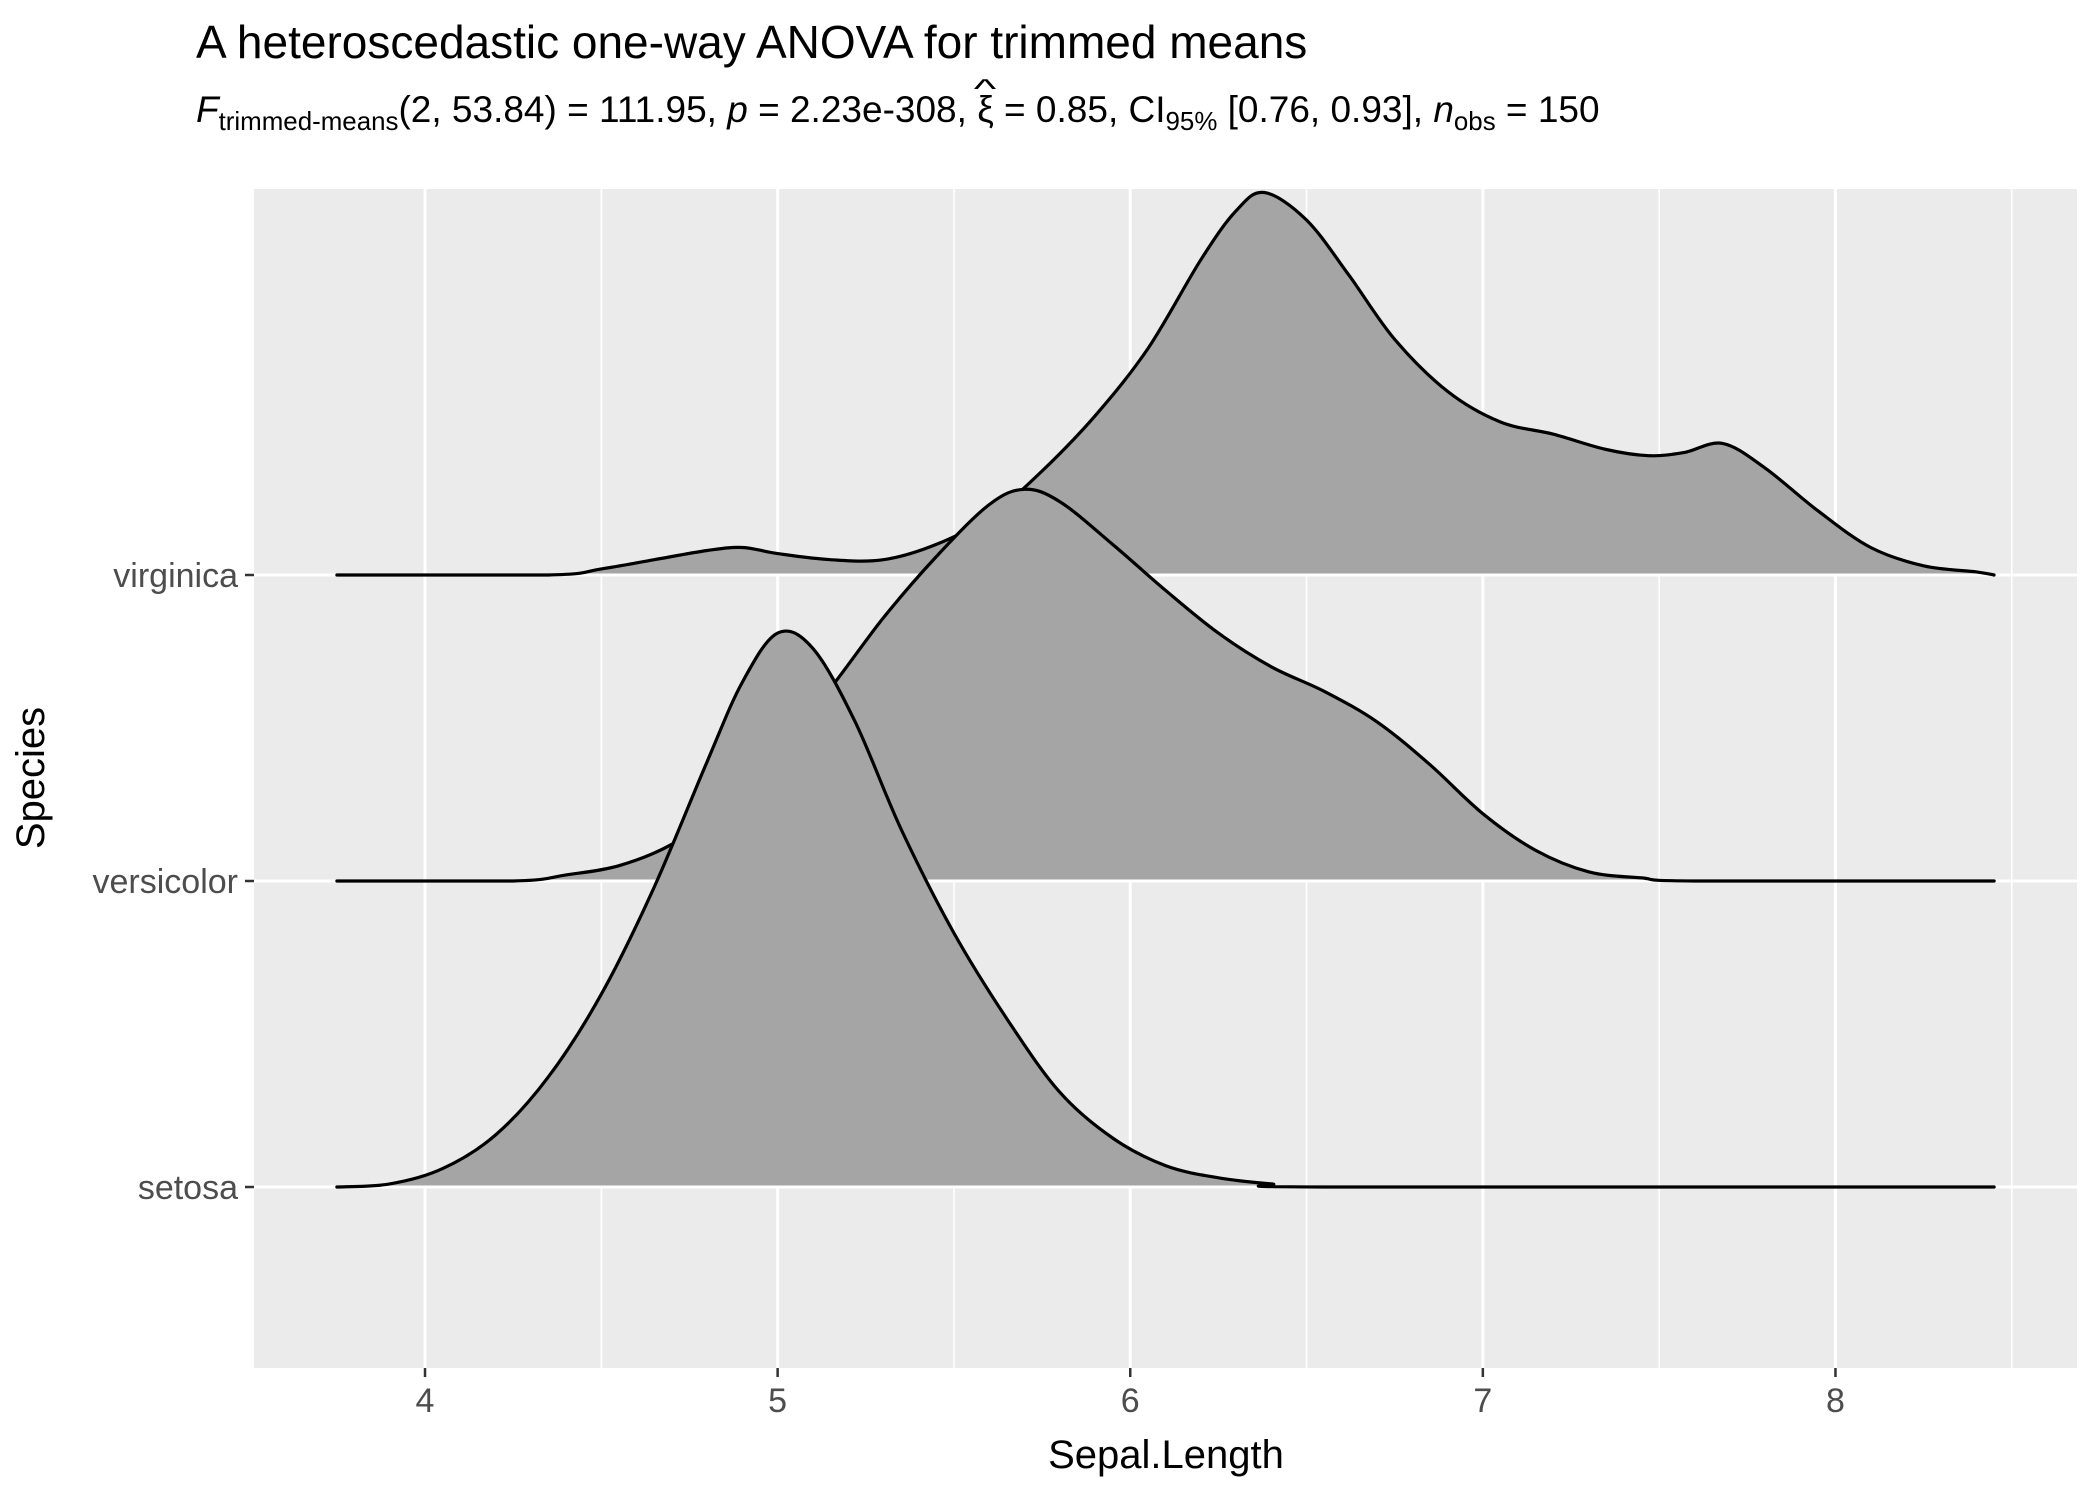 The width and height of the screenshot is (2100, 1500). I want to click on x-tick-label-6: 6, so click(1130, 1401).